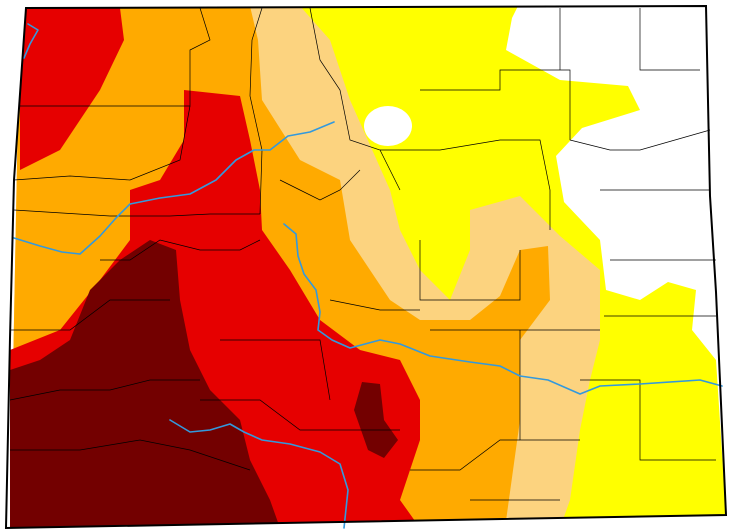 This screenshot has height=532, width=733. What do you see at coordinates (174, 188) in the screenshot?
I see `river-colorado` at bounding box center [174, 188].